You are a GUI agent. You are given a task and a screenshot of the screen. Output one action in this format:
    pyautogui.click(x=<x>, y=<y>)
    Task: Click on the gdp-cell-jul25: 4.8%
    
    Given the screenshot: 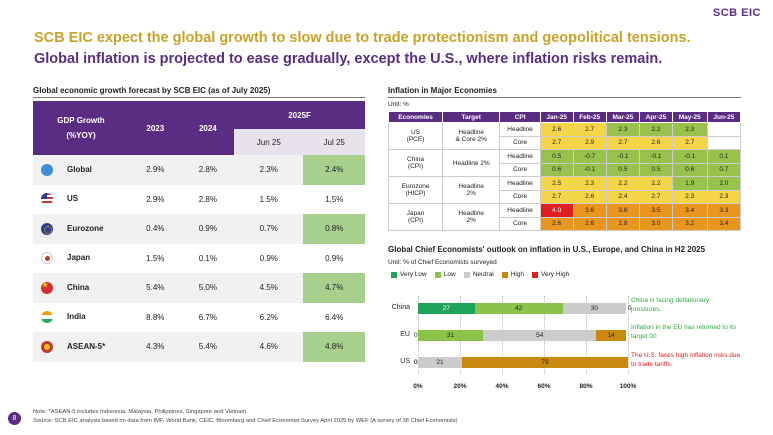 What is the action you would take?
    pyautogui.click(x=334, y=347)
    